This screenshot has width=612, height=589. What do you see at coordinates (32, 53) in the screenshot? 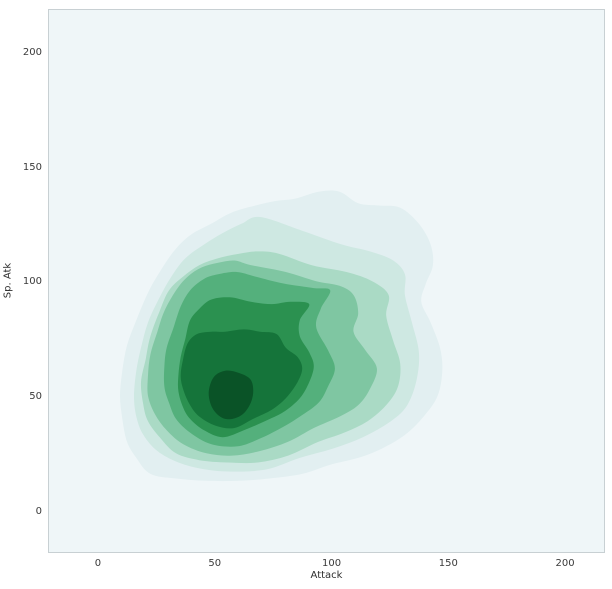
I see `y-tick-label-200: 200` at bounding box center [32, 53].